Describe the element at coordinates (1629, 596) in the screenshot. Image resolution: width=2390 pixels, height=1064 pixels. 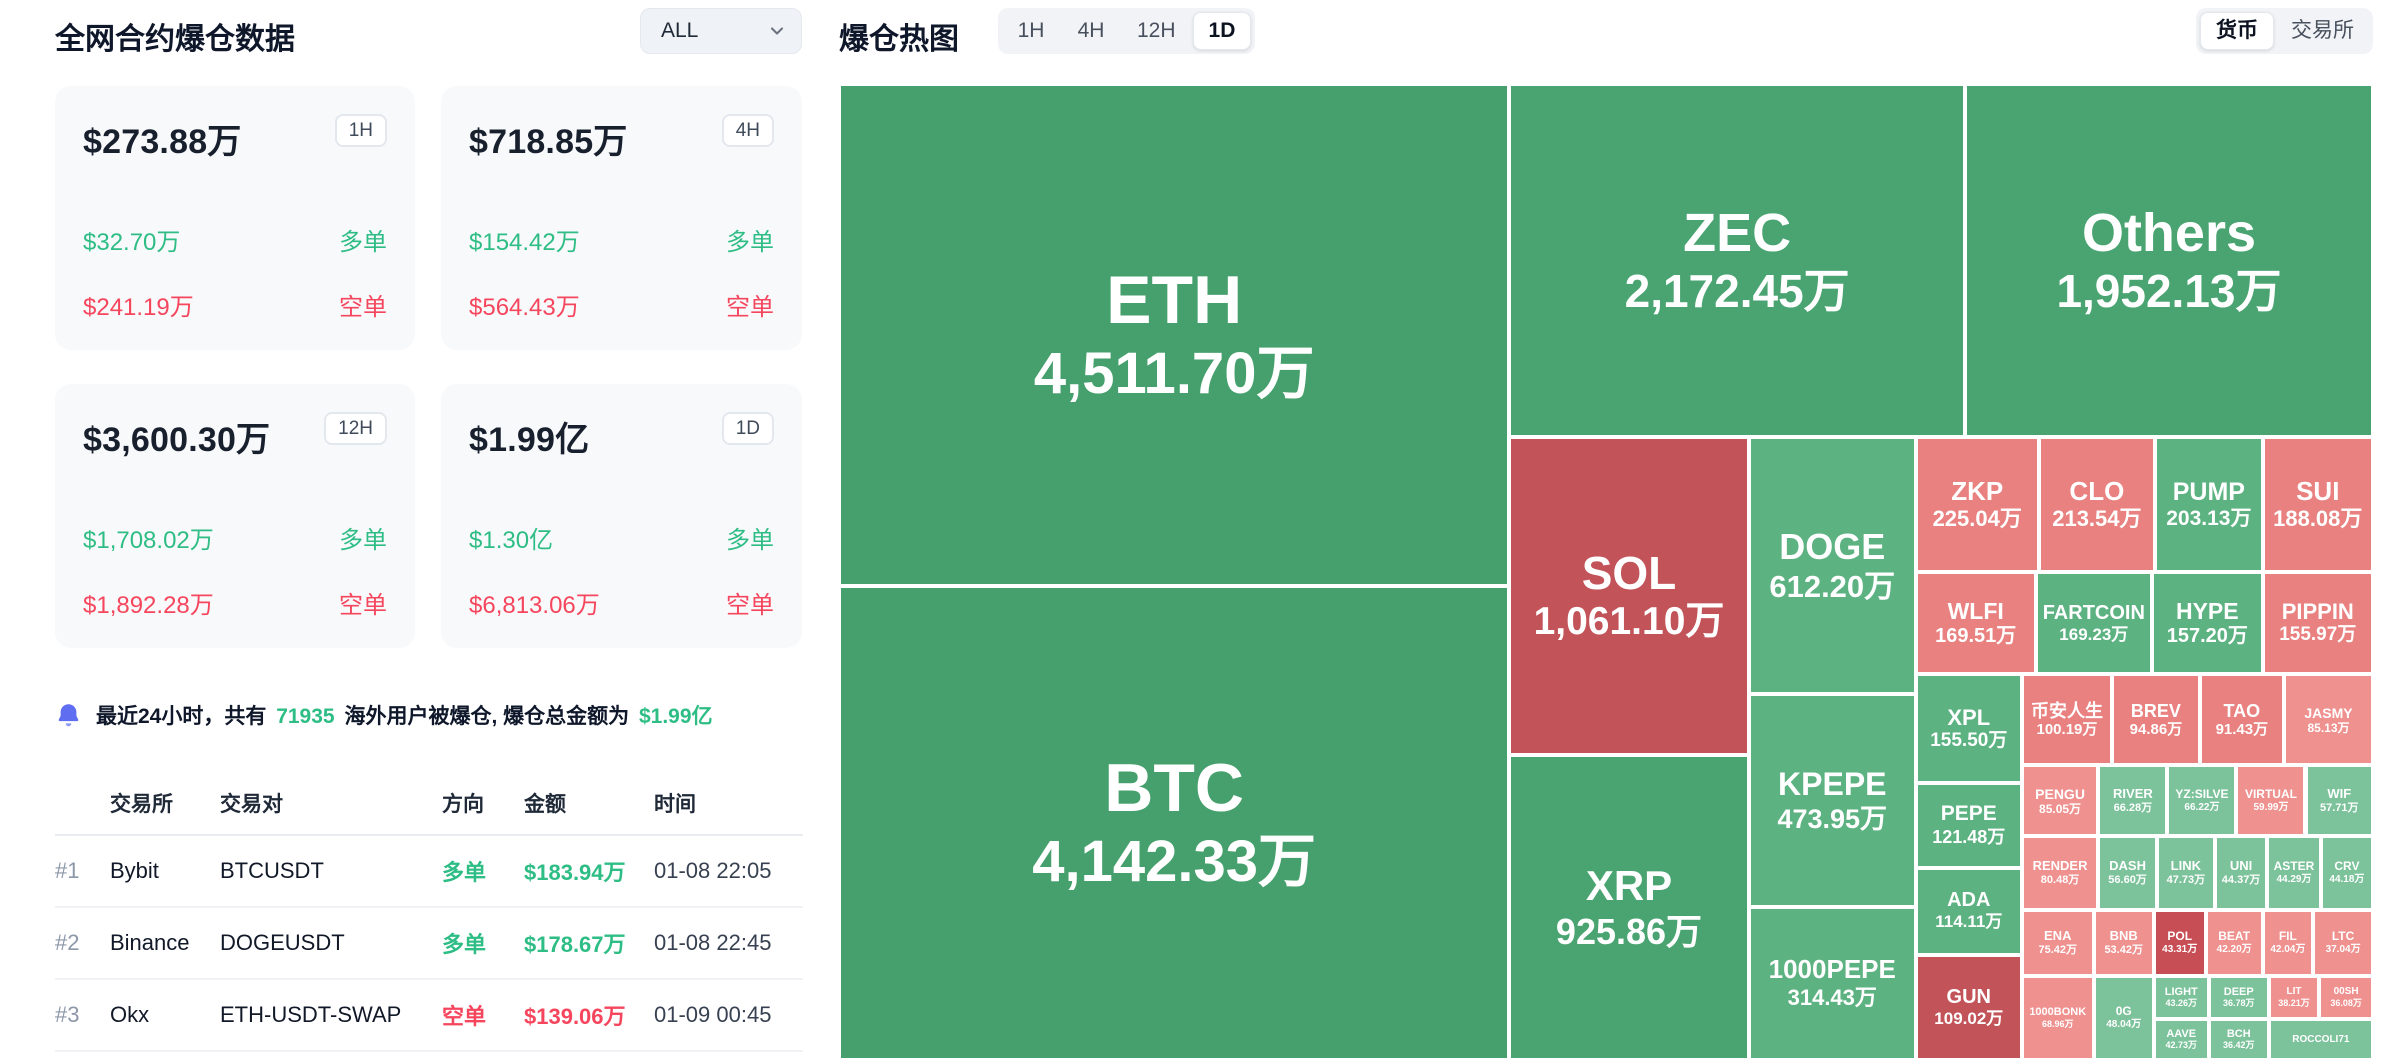
I see `treemap-tile-SOL: SOL 1,061.10万` at that location.